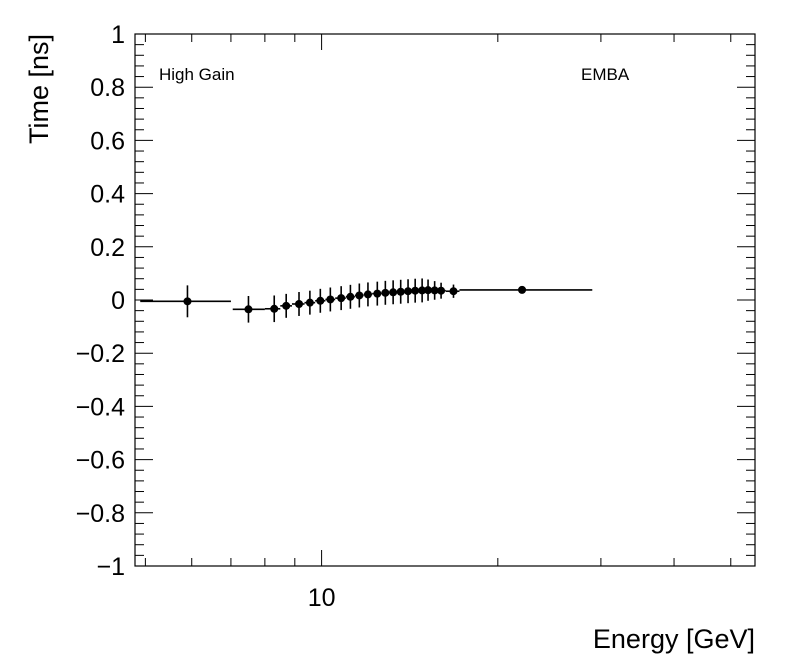  I want to click on y-tick-label: 0.8, so click(107, 88).